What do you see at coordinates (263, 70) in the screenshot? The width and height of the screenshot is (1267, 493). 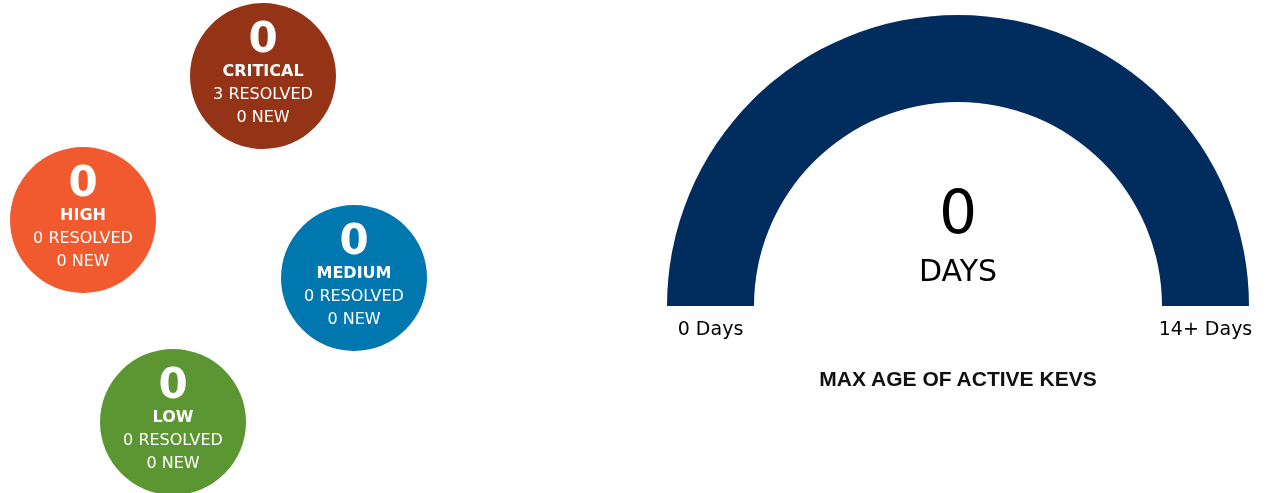 I see `category-label: CRITICAL` at bounding box center [263, 70].